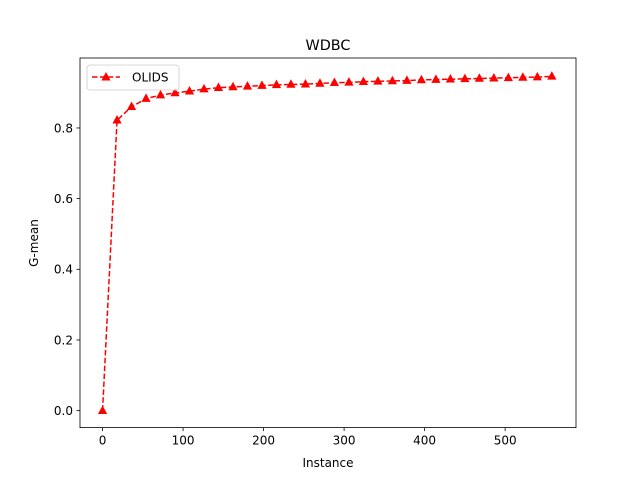 Image resolution: width=640 pixels, height=484 pixels. What do you see at coordinates (327, 463) in the screenshot?
I see `x-axis-label: Instance` at bounding box center [327, 463].